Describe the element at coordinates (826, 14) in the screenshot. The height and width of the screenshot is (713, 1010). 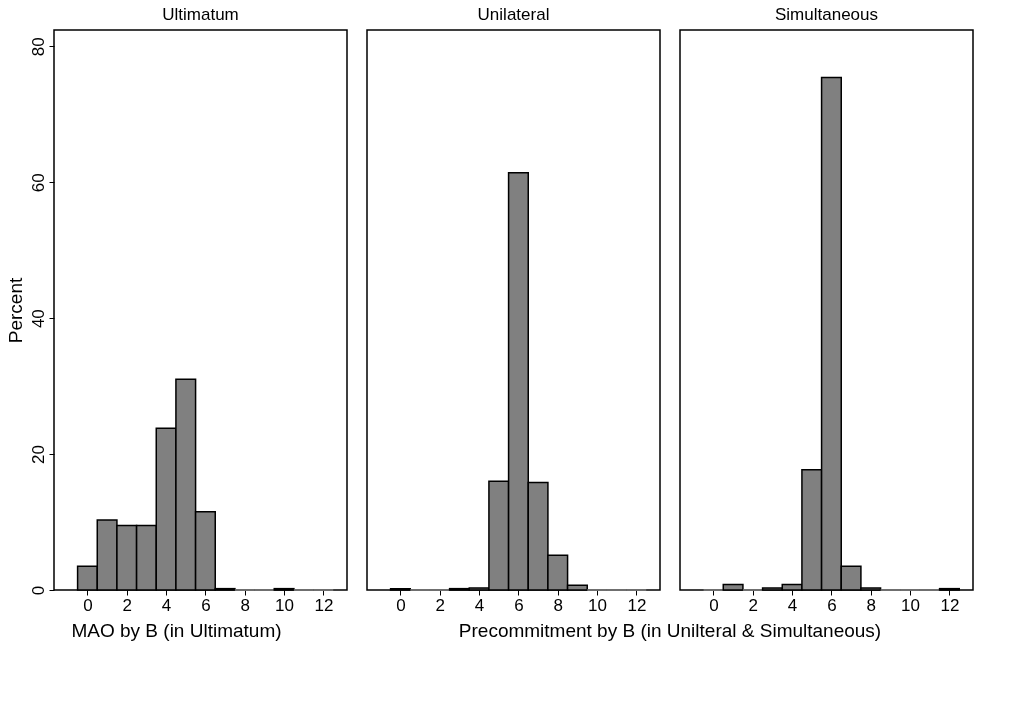
I see `chart-title: Simultaneous` at that location.